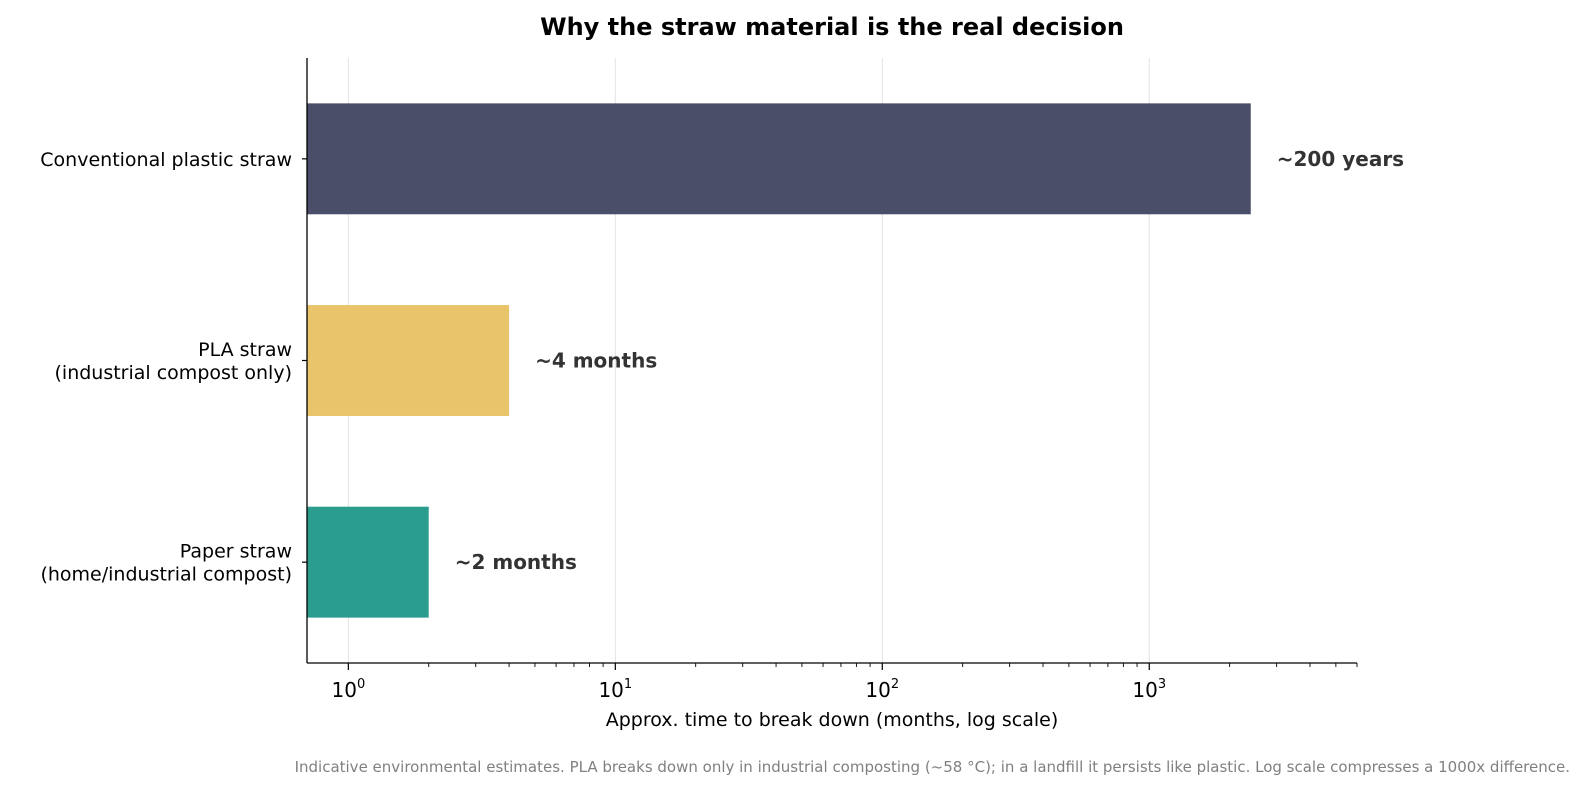 The width and height of the screenshot is (1578, 788). What do you see at coordinates (174, 373) in the screenshot?
I see `category-label: (industrial compost only)` at bounding box center [174, 373].